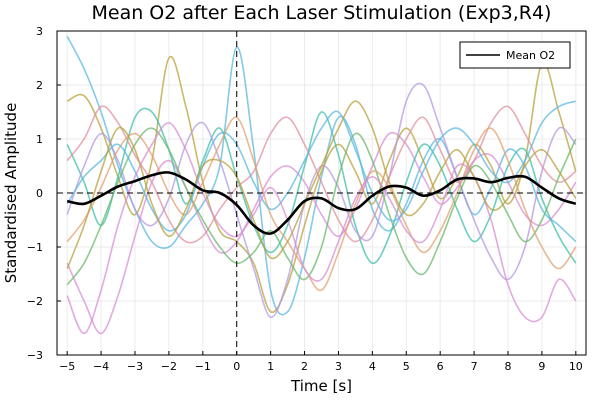  What do you see at coordinates (35, 247) in the screenshot?
I see `y-tick-label: −1` at bounding box center [35, 247].